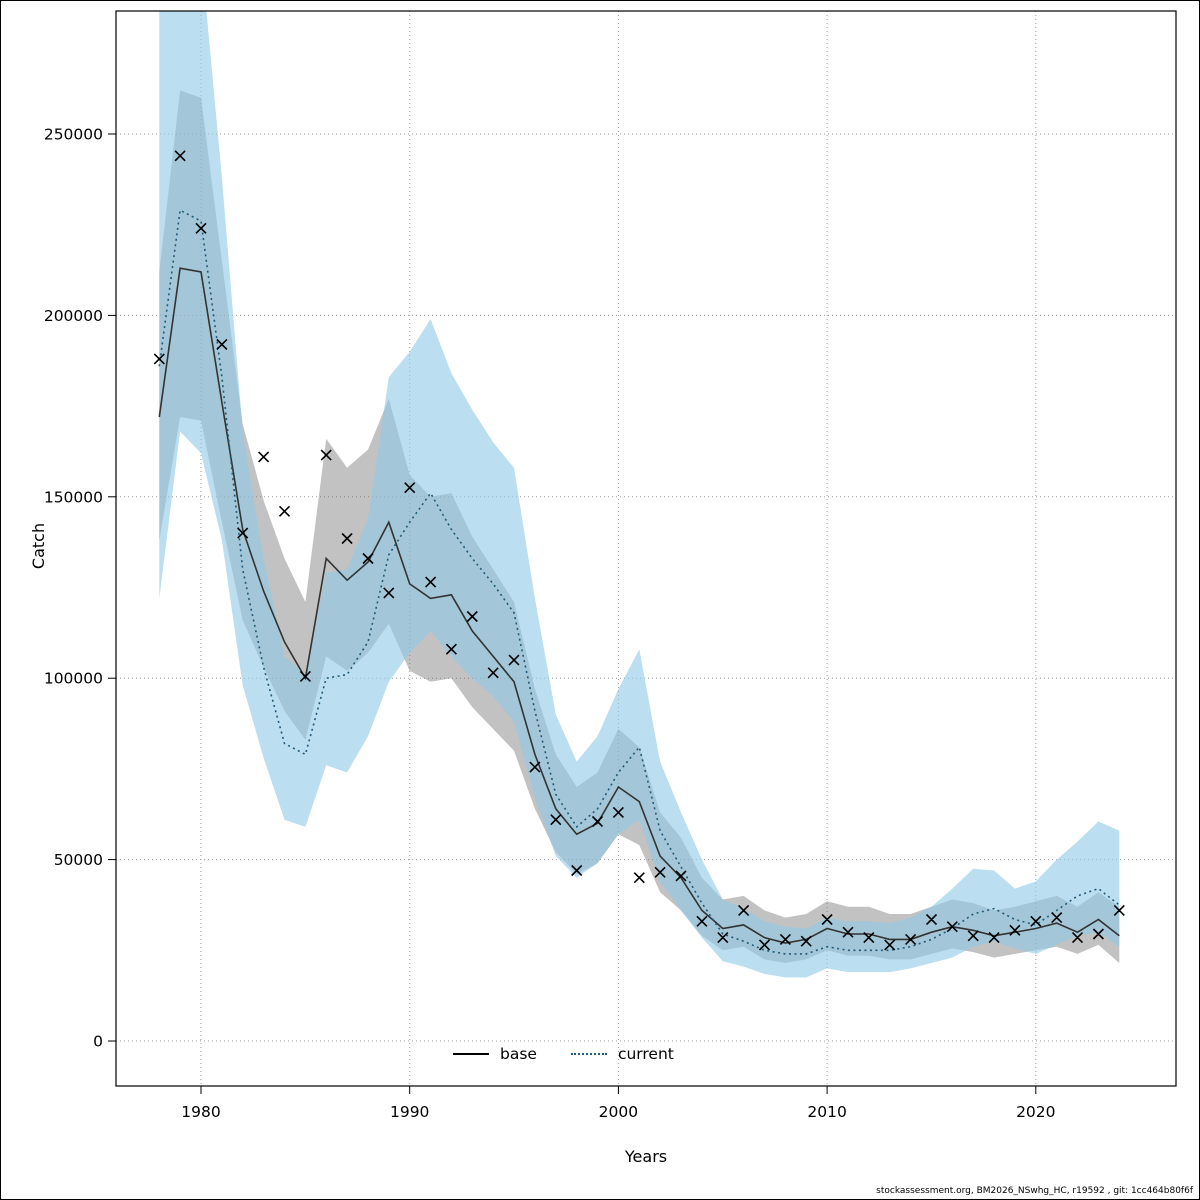 This screenshot has width=1200, height=1200. What do you see at coordinates (98, 1042) in the screenshot?
I see `svg-text: 0` at bounding box center [98, 1042].